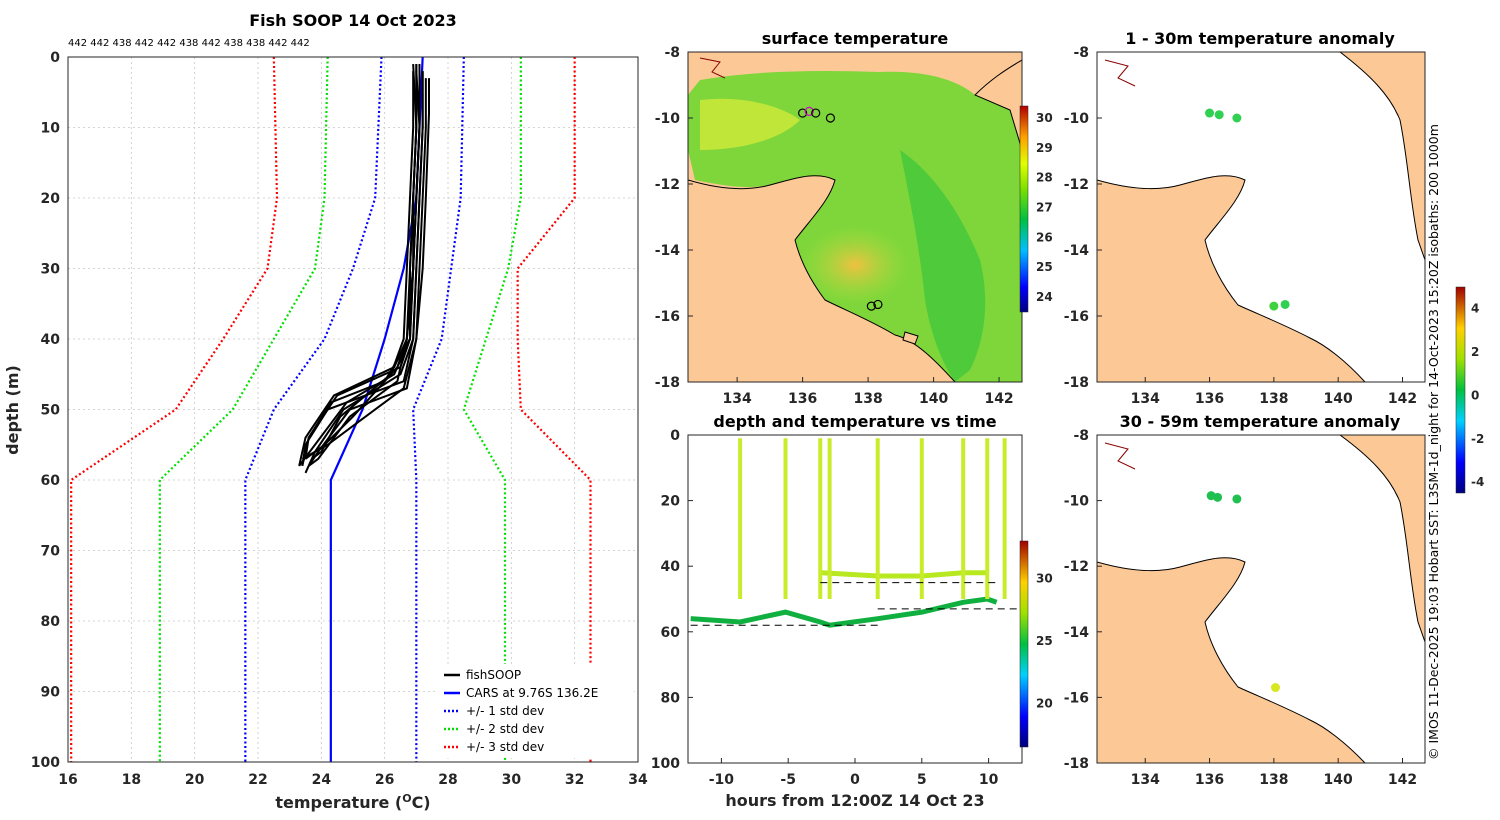  What do you see at coordinates (998, 105) in the screenshot?
I see `sst-land-east` at bounding box center [998, 105].